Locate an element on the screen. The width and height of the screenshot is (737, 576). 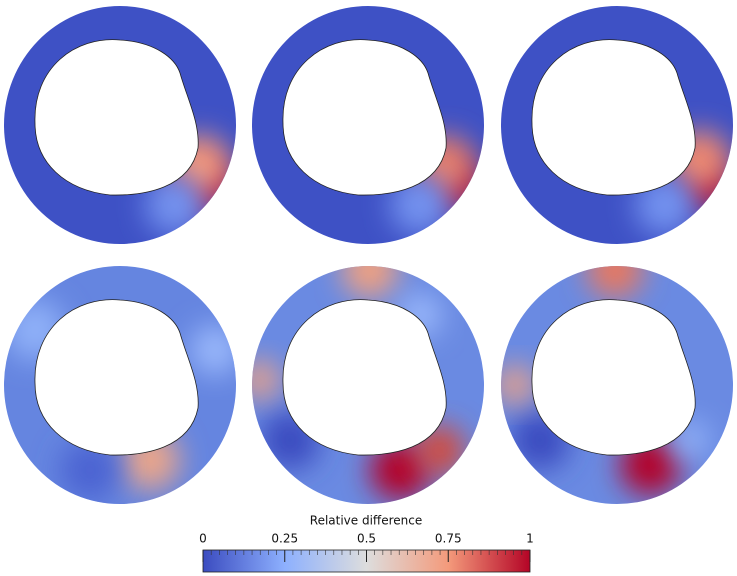
colorbar-tick-label: 0.25 is located at coordinates (284, 539).